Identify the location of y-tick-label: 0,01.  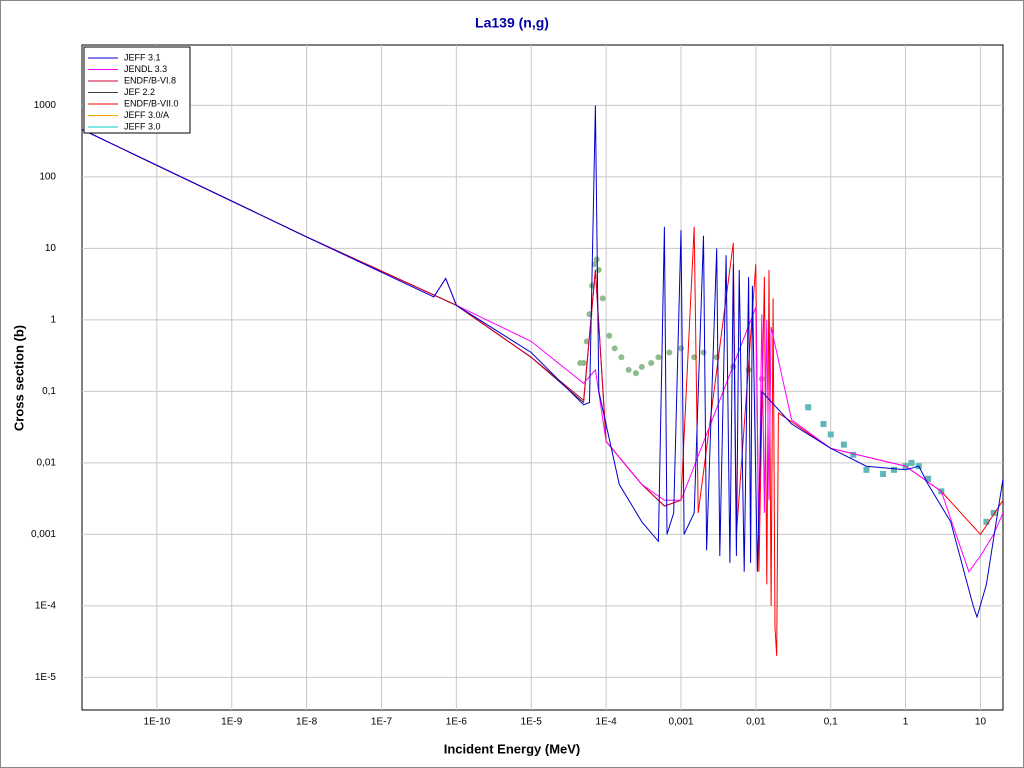
(47, 463).